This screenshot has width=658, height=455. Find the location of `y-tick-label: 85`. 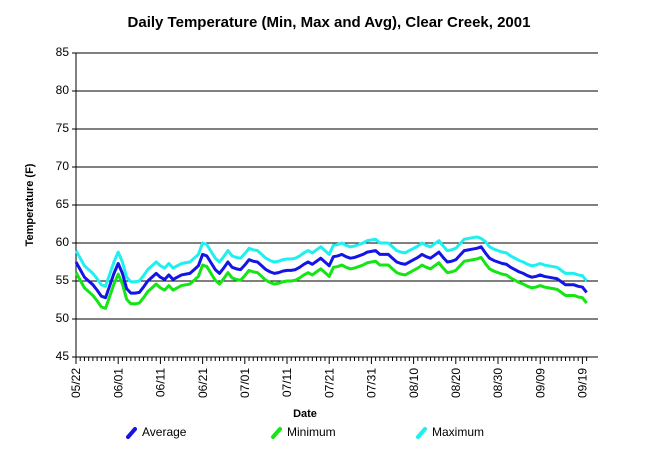

y-tick-label: 85 is located at coordinates (63, 52).